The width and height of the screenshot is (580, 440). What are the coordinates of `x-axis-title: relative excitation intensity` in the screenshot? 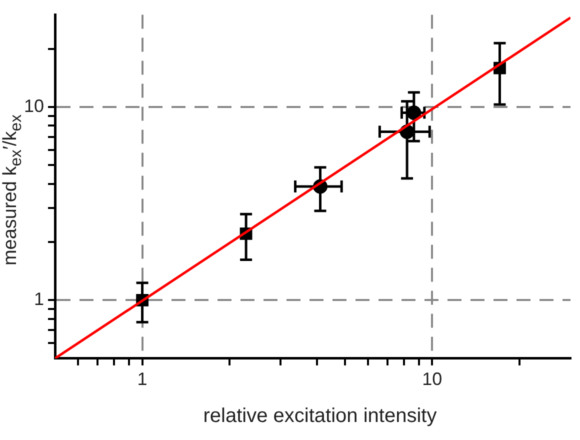 It's located at (320, 416).